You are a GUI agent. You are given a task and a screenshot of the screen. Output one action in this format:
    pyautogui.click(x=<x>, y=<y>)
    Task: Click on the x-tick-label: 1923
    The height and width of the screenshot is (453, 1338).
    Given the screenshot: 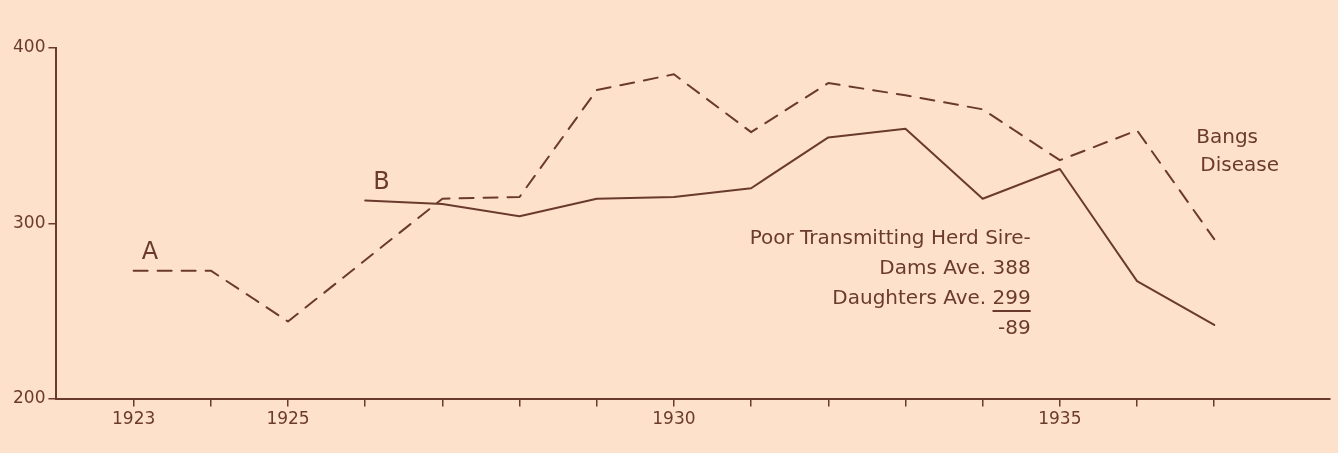 What is the action you would take?
    pyautogui.click(x=134, y=418)
    